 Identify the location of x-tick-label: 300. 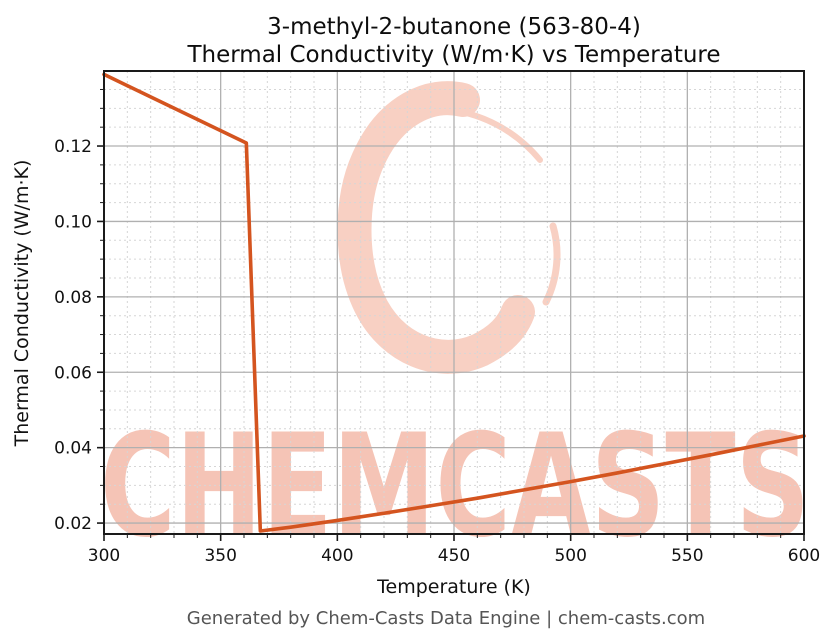
(104, 556).